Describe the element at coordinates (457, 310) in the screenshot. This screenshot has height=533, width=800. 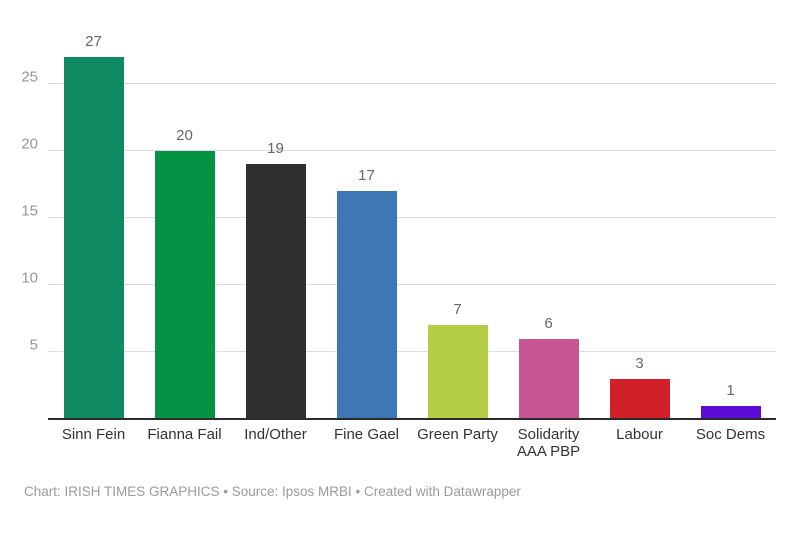
I see `bar-value-label: 7` at that location.